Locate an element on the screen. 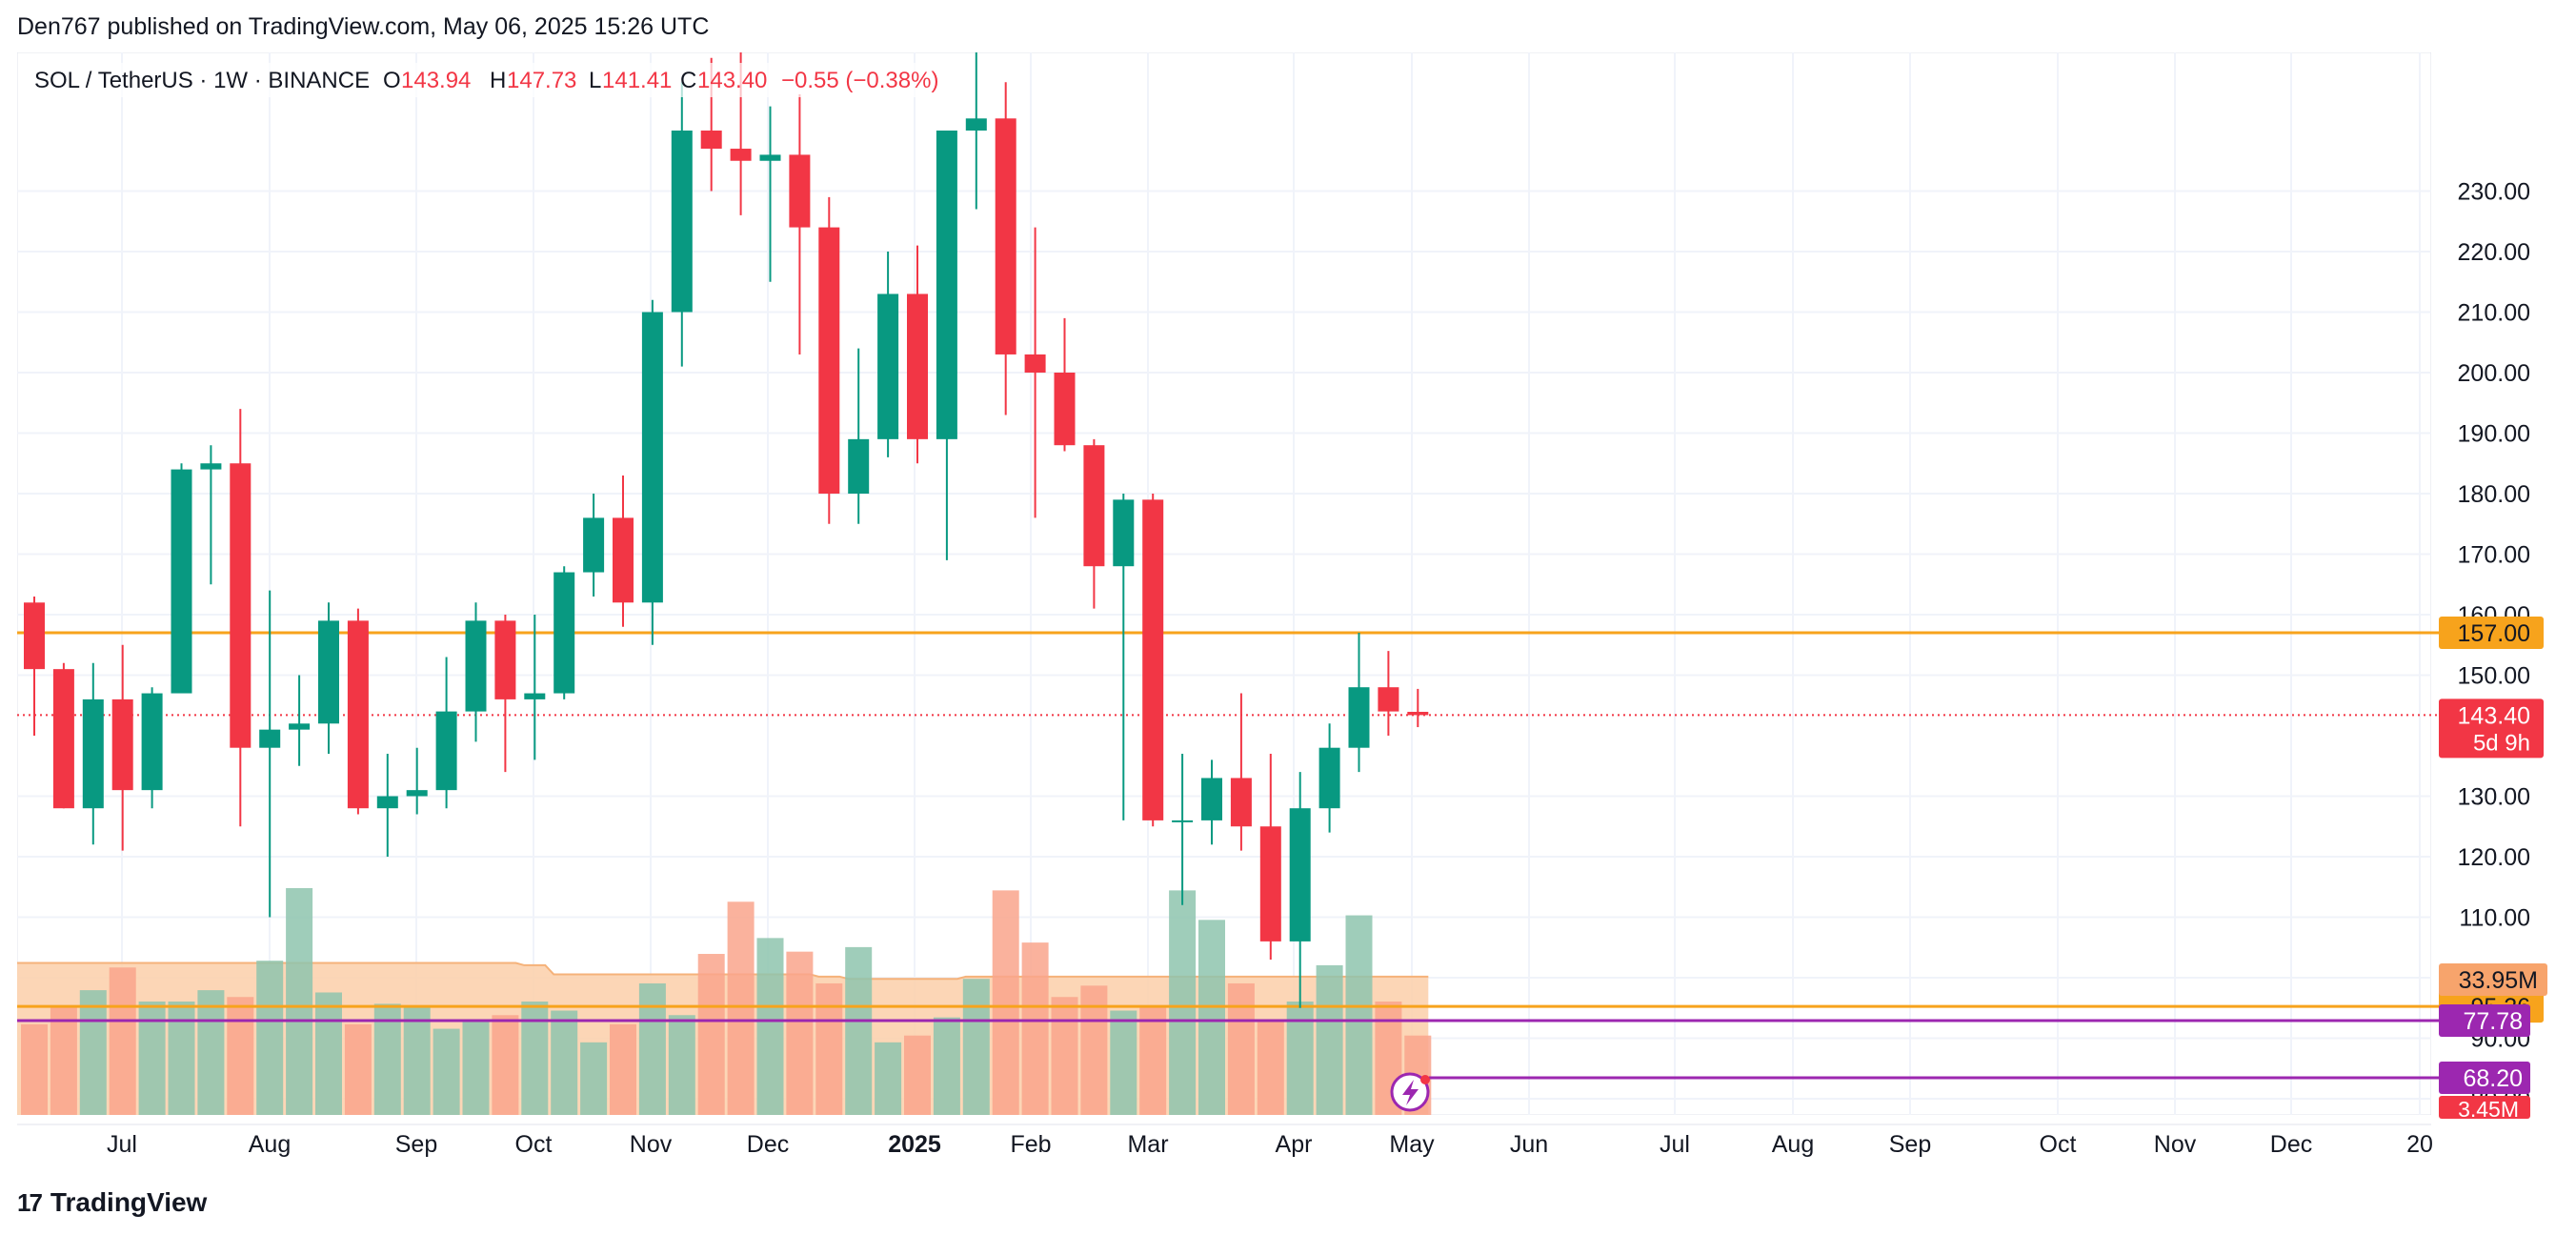  y-tick-label: 200.00 is located at coordinates (2494, 373).